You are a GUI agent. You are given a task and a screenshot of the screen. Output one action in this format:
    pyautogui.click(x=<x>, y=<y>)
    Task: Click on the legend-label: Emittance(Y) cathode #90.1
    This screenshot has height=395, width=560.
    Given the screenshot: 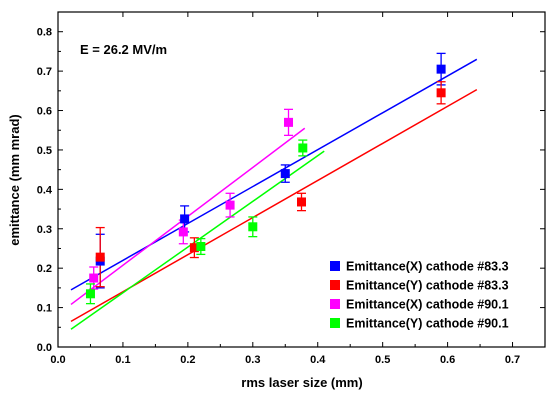 What is the action you would take?
    pyautogui.click(x=427, y=324)
    